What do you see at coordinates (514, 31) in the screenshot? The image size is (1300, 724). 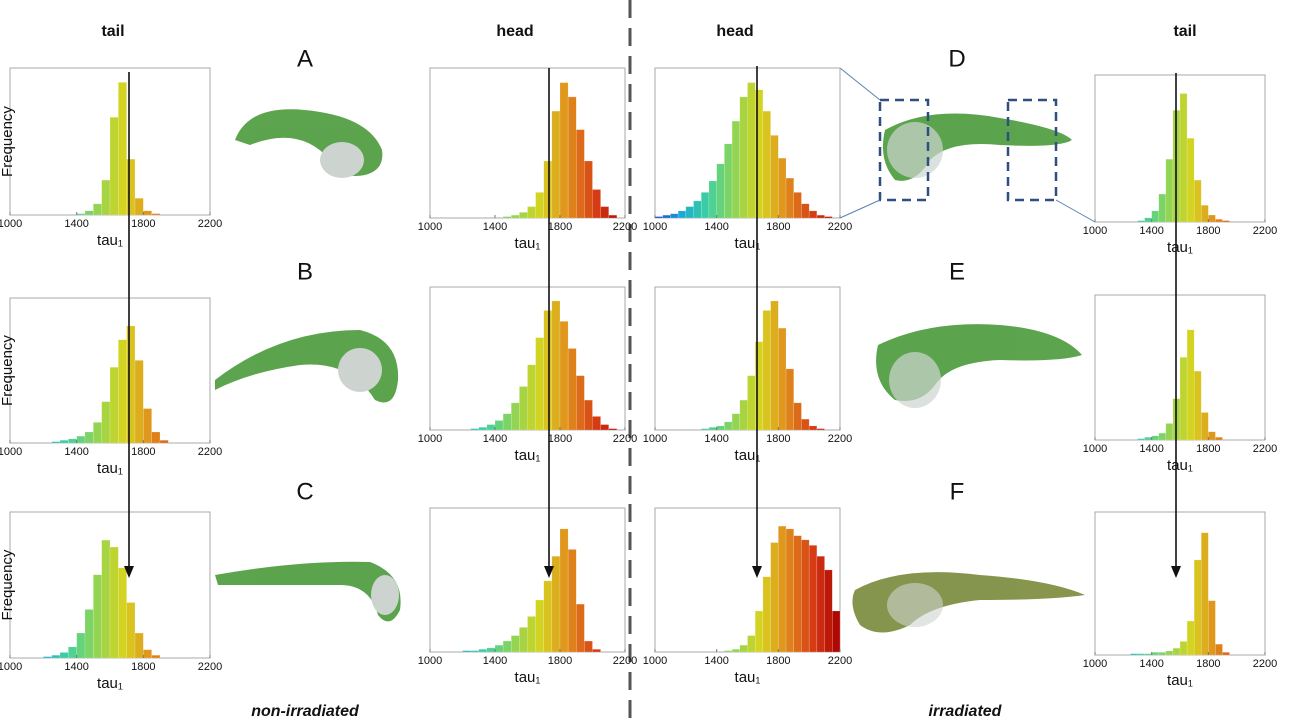 I see `column-header: head` at bounding box center [514, 31].